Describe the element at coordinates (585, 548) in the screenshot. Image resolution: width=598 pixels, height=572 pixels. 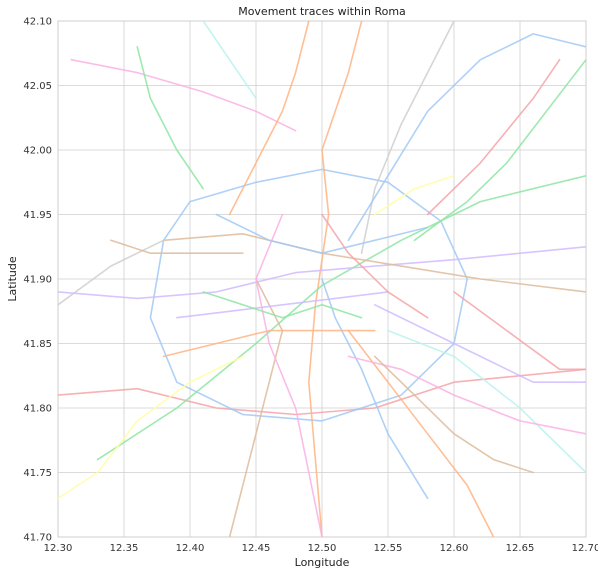
I see `x-tick-label: 12.70` at that location.